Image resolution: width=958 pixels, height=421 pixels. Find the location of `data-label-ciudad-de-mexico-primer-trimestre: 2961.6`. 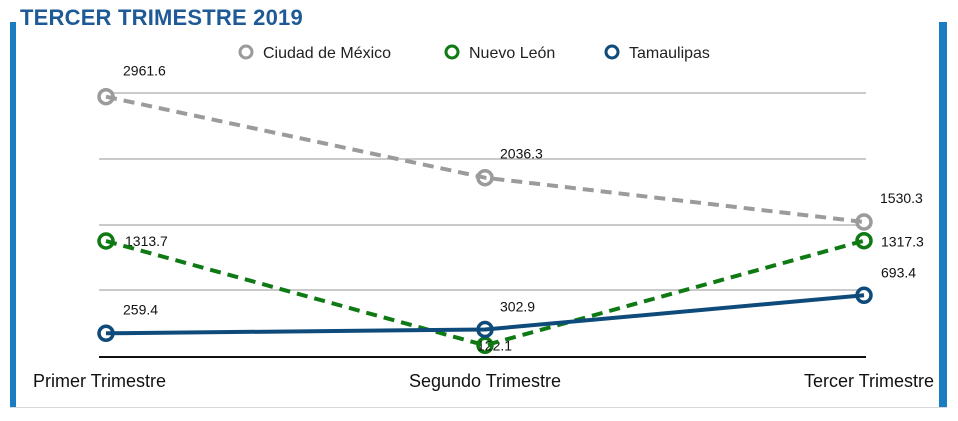

data-label-ciudad-de-mexico-primer-trimestre: 2961.6 is located at coordinates (144, 71).